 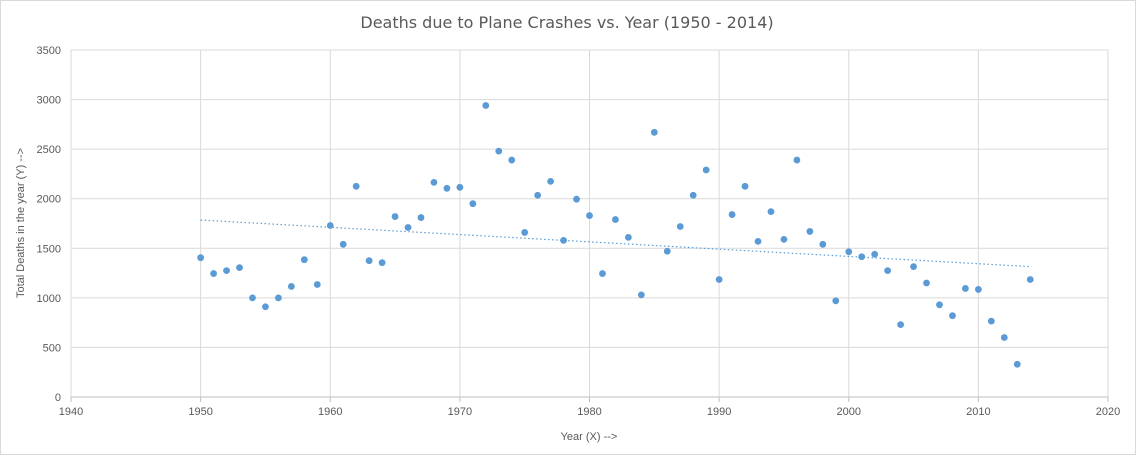 I want to click on x-tick-label: 1980, so click(x=589, y=412).